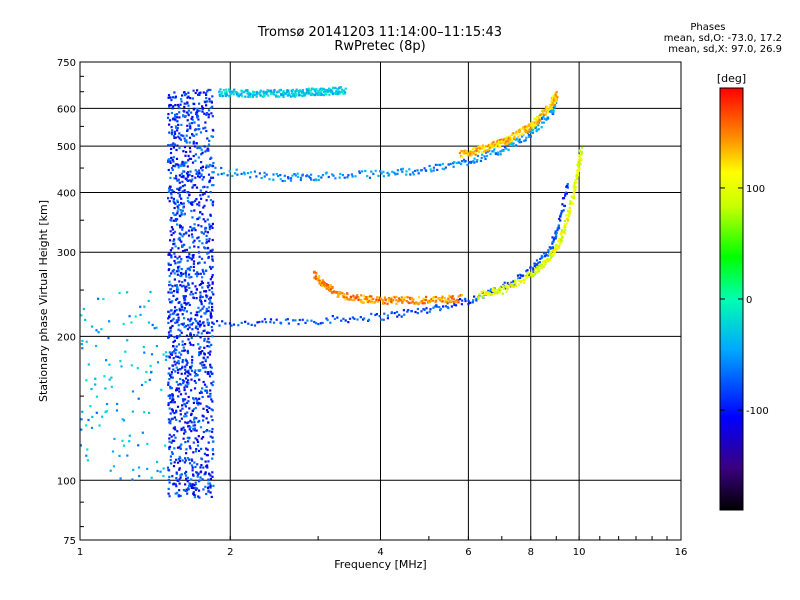  I want to click on colorbar-tick-label: 100, so click(755, 189).